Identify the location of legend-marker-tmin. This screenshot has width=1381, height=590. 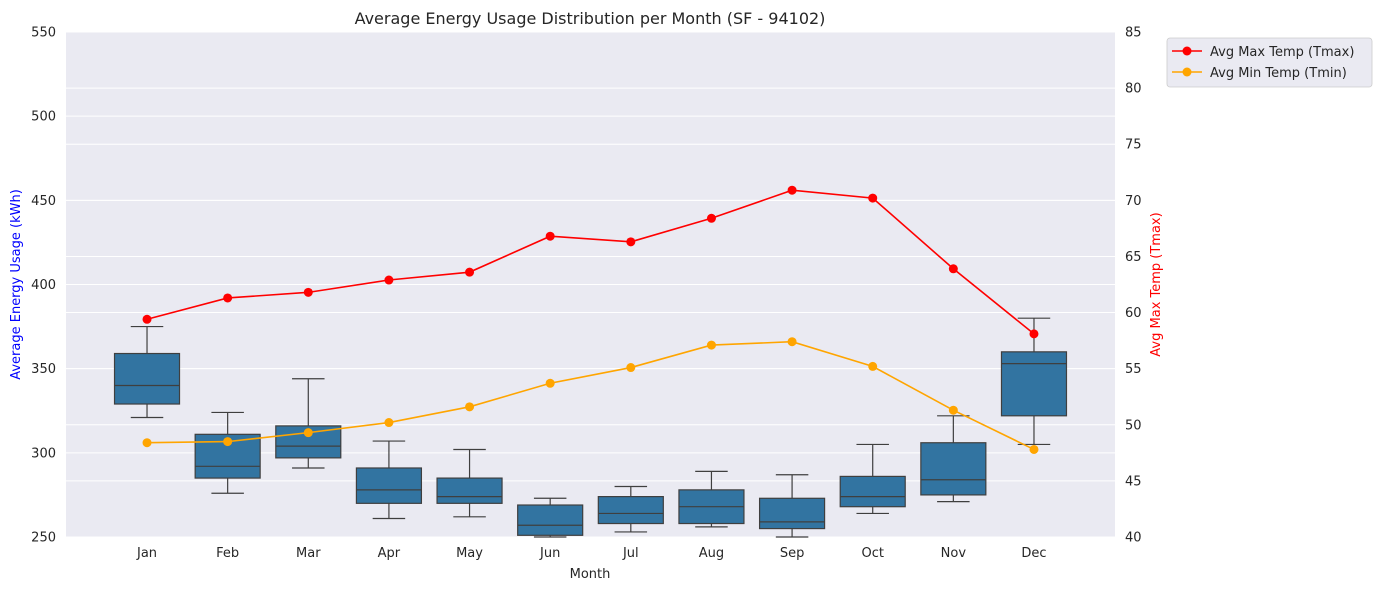
(1187, 72).